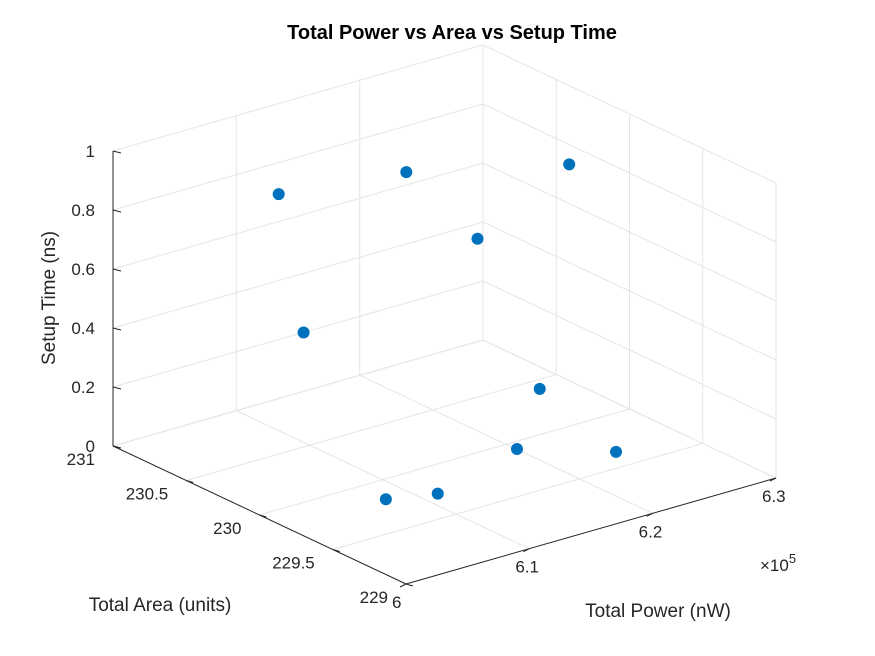 The image size is (875, 656). Describe the element at coordinates (774, 496) in the screenshot. I see `x-tick-label: 6.3` at that location.